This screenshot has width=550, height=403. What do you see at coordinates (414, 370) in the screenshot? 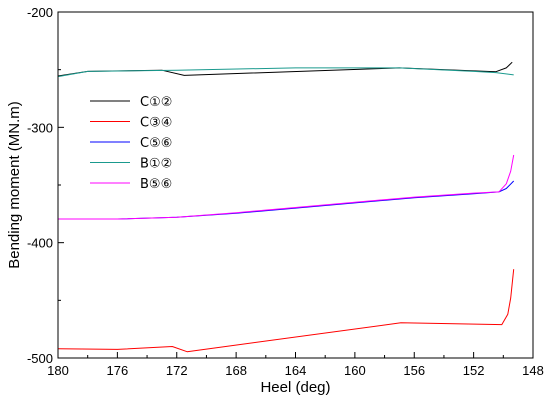
I see `x-tick-label: 156` at bounding box center [414, 370].